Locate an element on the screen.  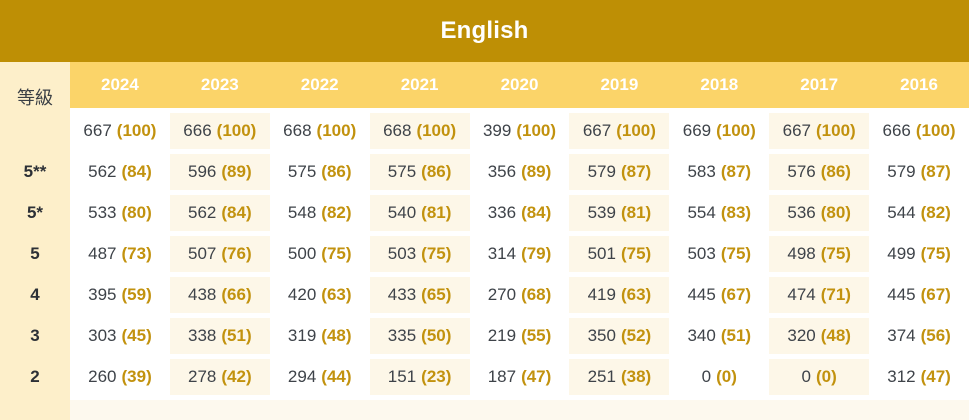
rate-value: (38) is located at coordinates (636, 376).